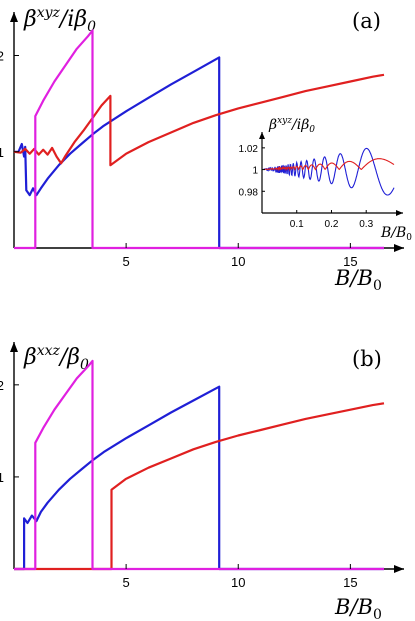  I want to click on inset-y-tick-label: 0.98, so click(249, 192).